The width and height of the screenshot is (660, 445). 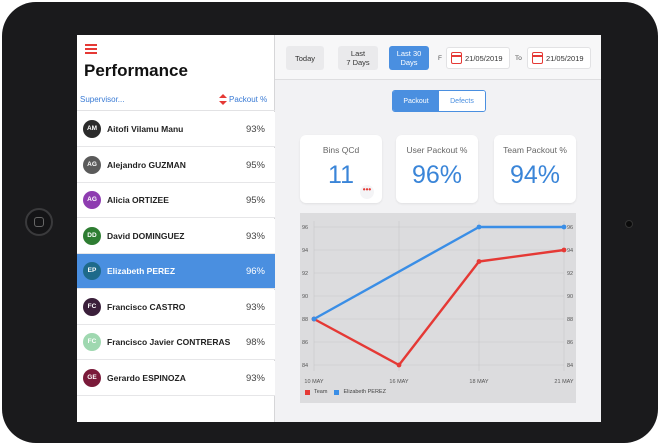 What do you see at coordinates (341, 150) in the screenshot?
I see `bins-qcd-label: Bins QCd` at bounding box center [341, 150].